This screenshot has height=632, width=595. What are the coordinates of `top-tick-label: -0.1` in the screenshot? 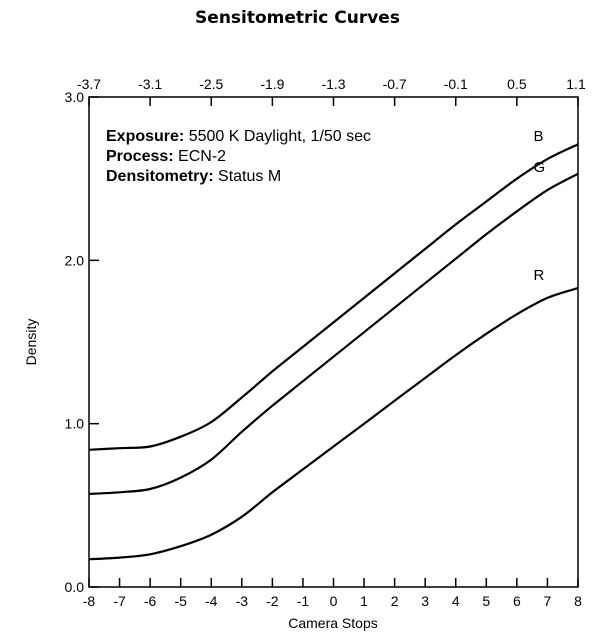 It's located at (456, 84).